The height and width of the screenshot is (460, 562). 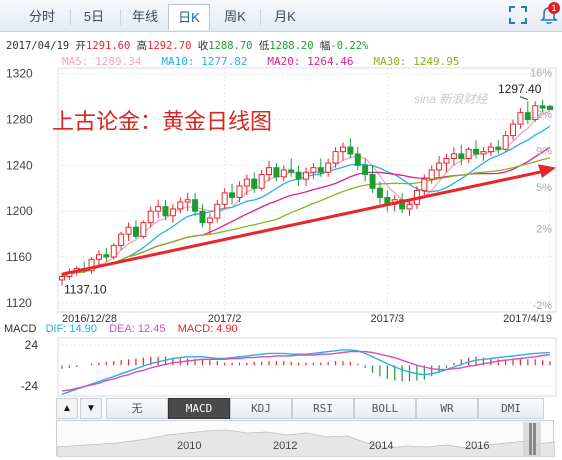 What do you see at coordinates (306, 439) in the screenshot?
I see `time-navigator: 2010 2012 2014 2016` at bounding box center [306, 439].